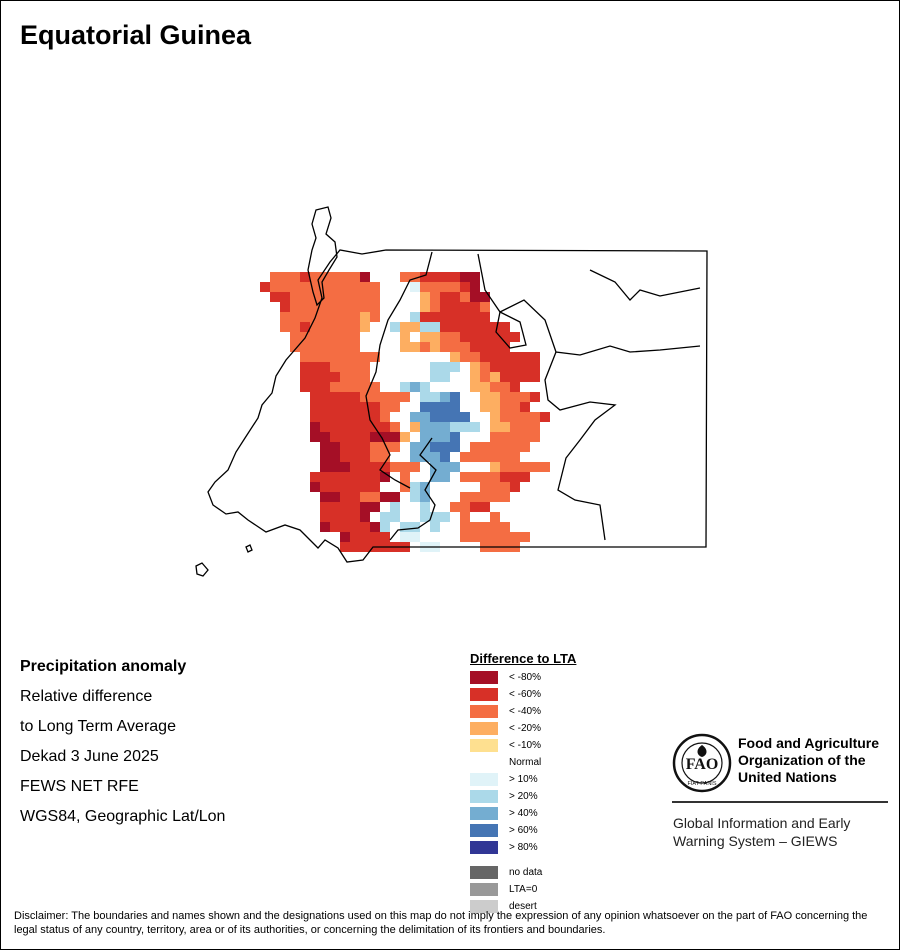 The height and width of the screenshot is (950, 900). I want to click on info-line: Relative difference, so click(86, 696).